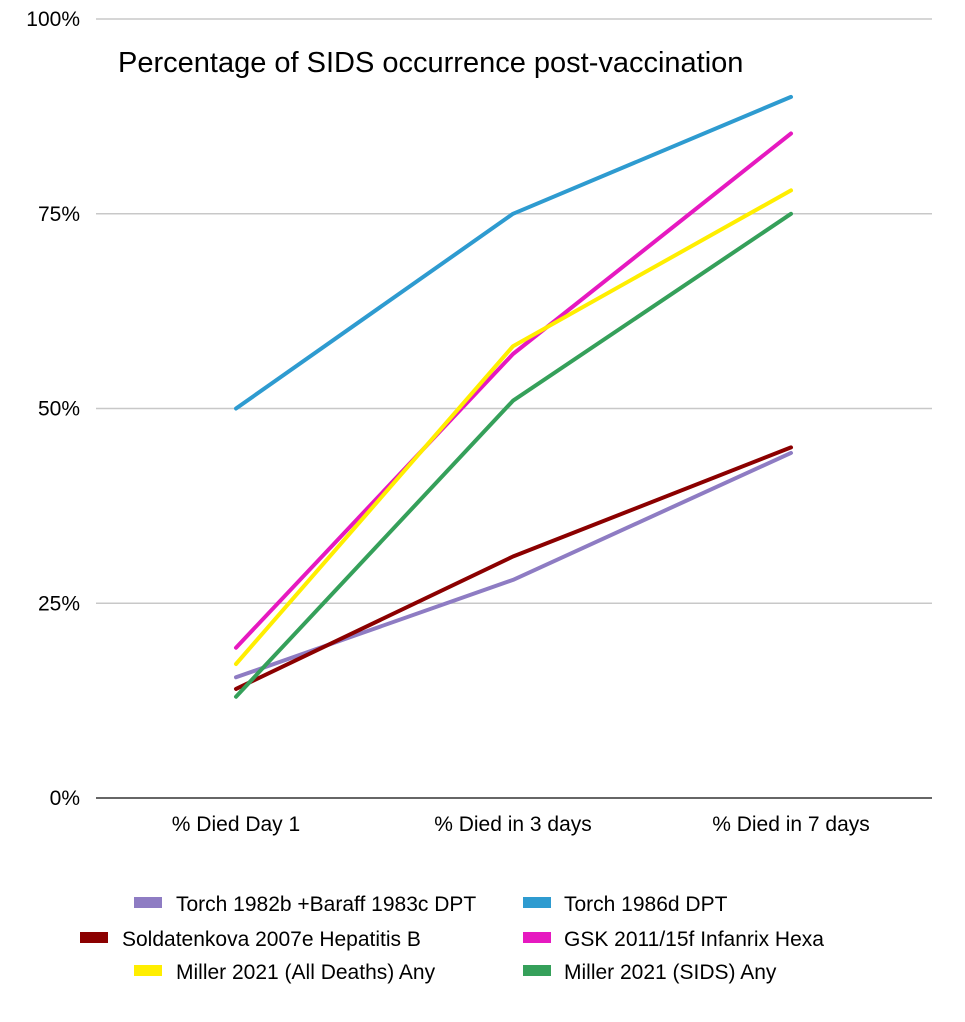  What do you see at coordinates (791, 824) in the screenshot?
I see `x-tick-label: % Died in 7 days` at bounding box center [791, 824].